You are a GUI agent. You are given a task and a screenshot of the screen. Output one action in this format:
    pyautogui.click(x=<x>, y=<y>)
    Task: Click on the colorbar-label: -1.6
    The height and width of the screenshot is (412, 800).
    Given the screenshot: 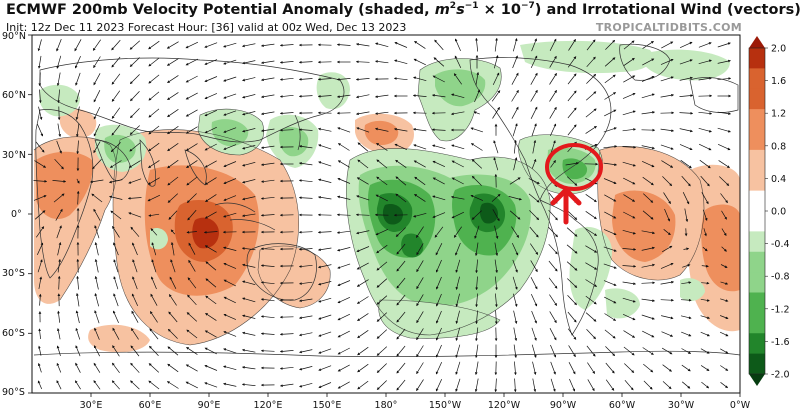 What is the action you would take?
    pyautogui.click(x=780, y=342)
    